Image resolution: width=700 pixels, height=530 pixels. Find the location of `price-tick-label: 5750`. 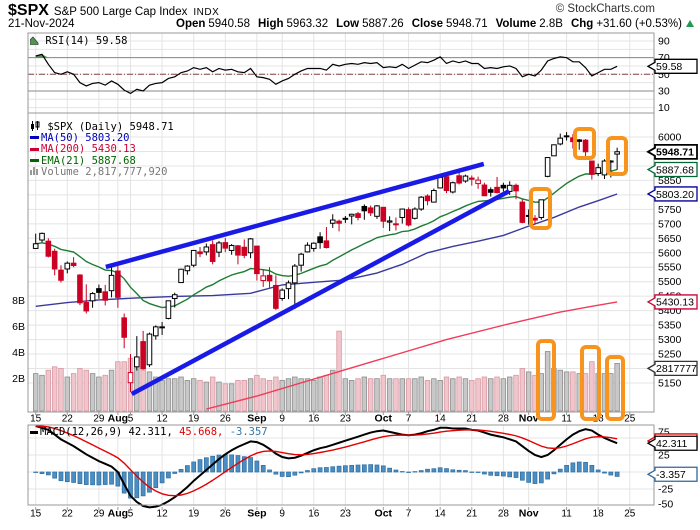

price-tick-label: 5750 is located at coordinates (670, 210).